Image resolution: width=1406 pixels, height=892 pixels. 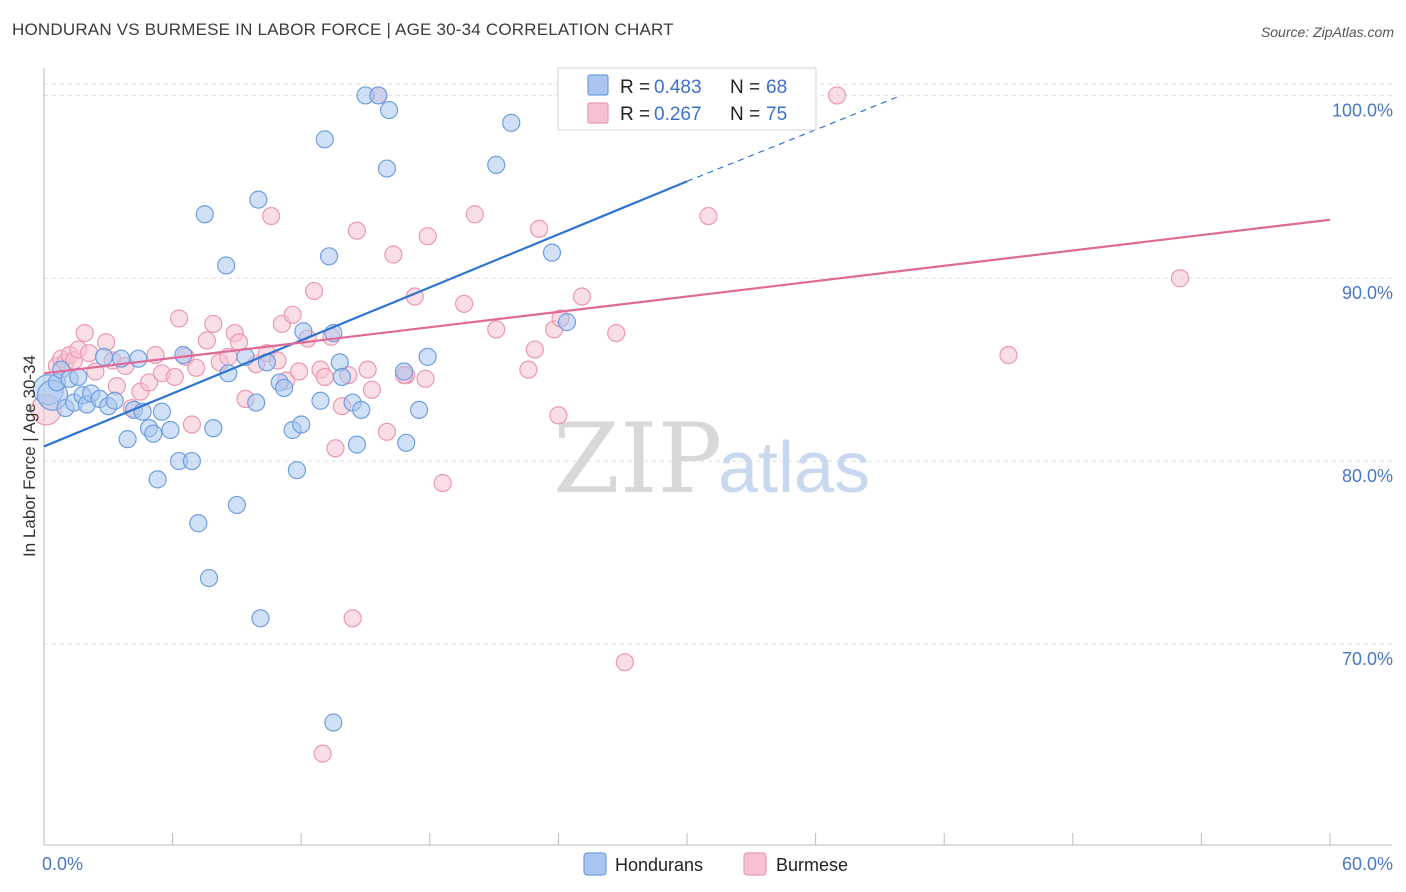 I want to click on legend-r-value: 0.483, so click(x=678, y=87).